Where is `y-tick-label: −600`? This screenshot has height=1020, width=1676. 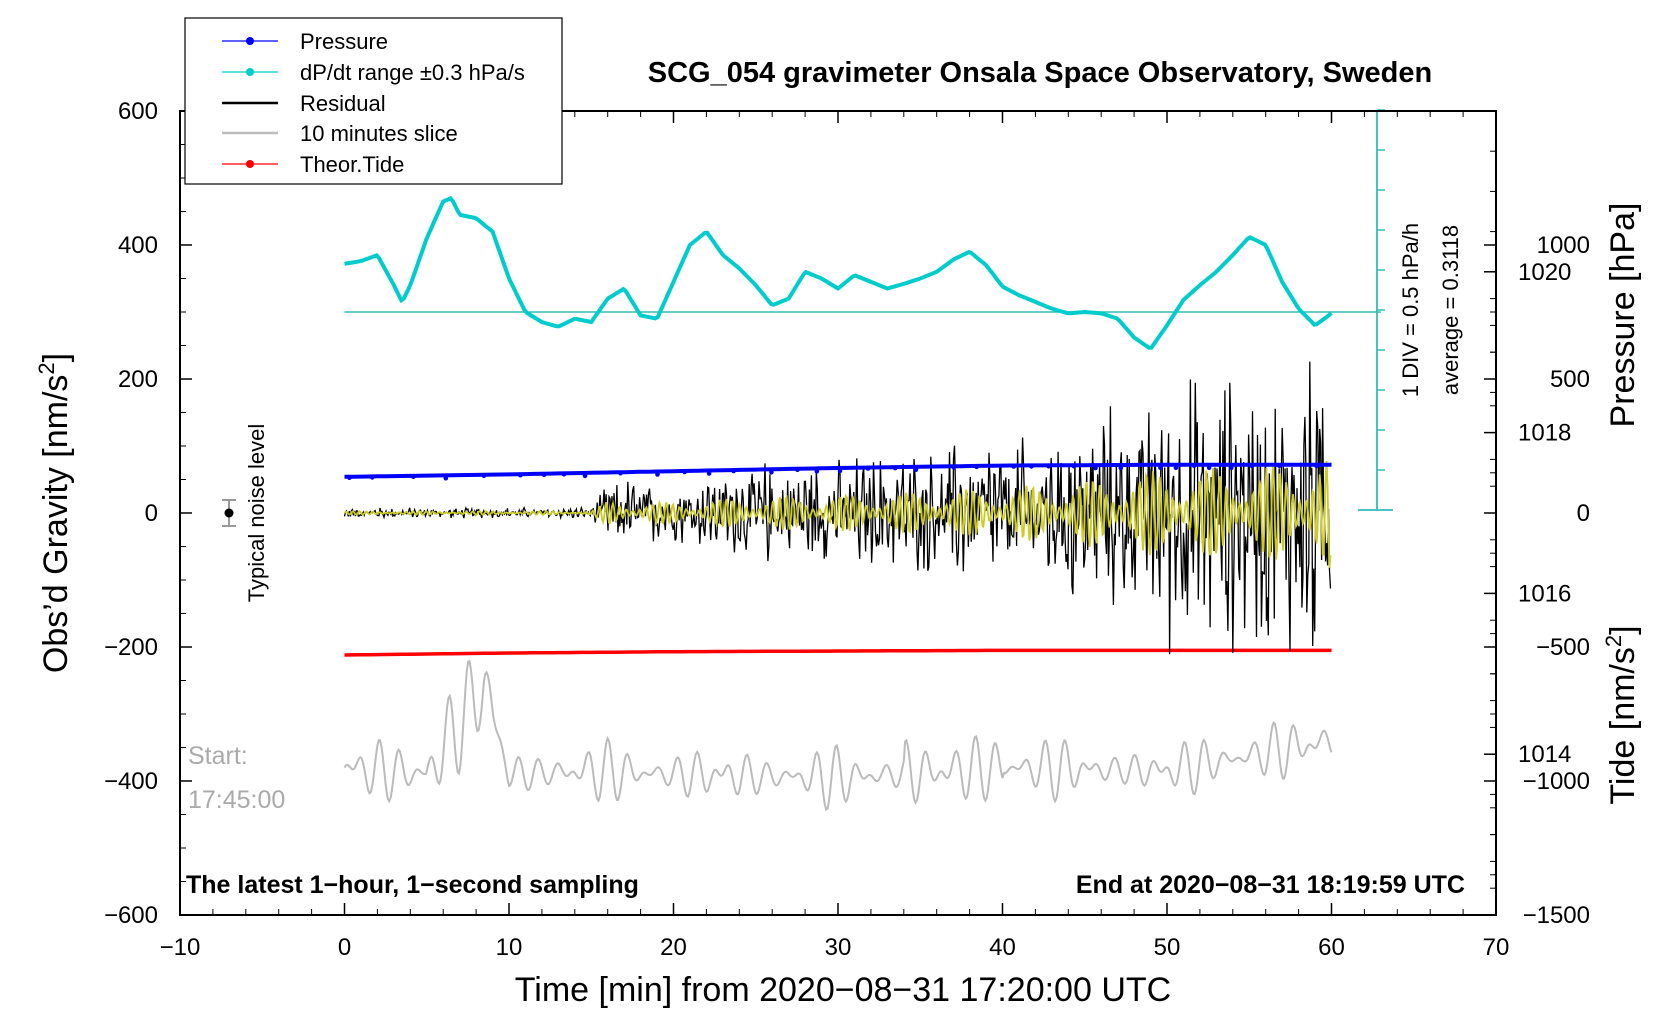 y-tick-label: −600 is located at coordinates (131, 915).